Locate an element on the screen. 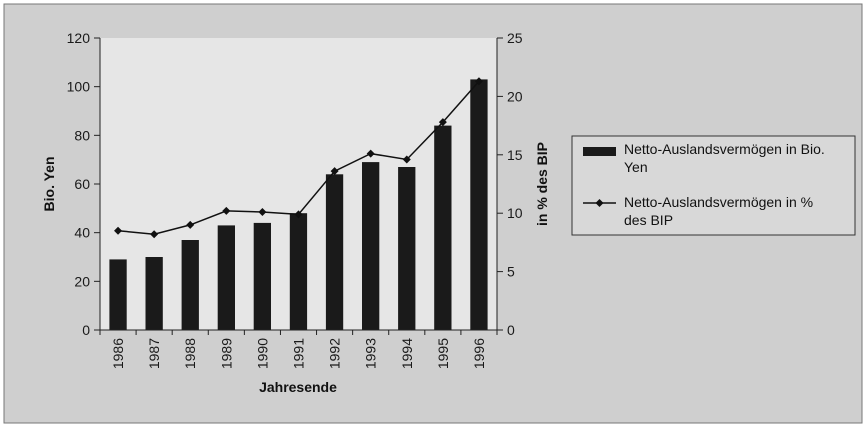 This screenshot has height=432, width=866. line-point-1991 is located at coordinates (298, 214).